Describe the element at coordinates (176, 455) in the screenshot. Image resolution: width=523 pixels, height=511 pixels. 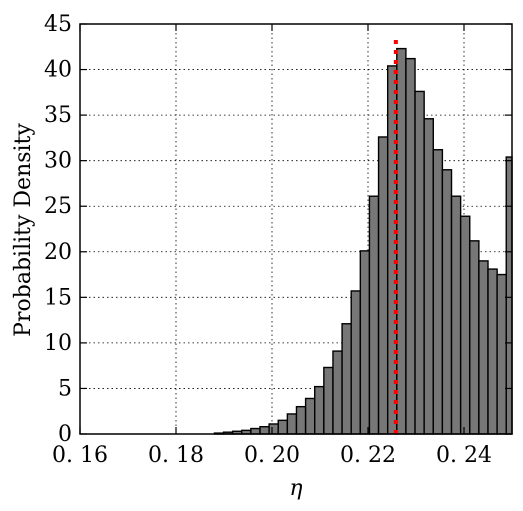
I see `x-tick-label: 0. 18` at that location.